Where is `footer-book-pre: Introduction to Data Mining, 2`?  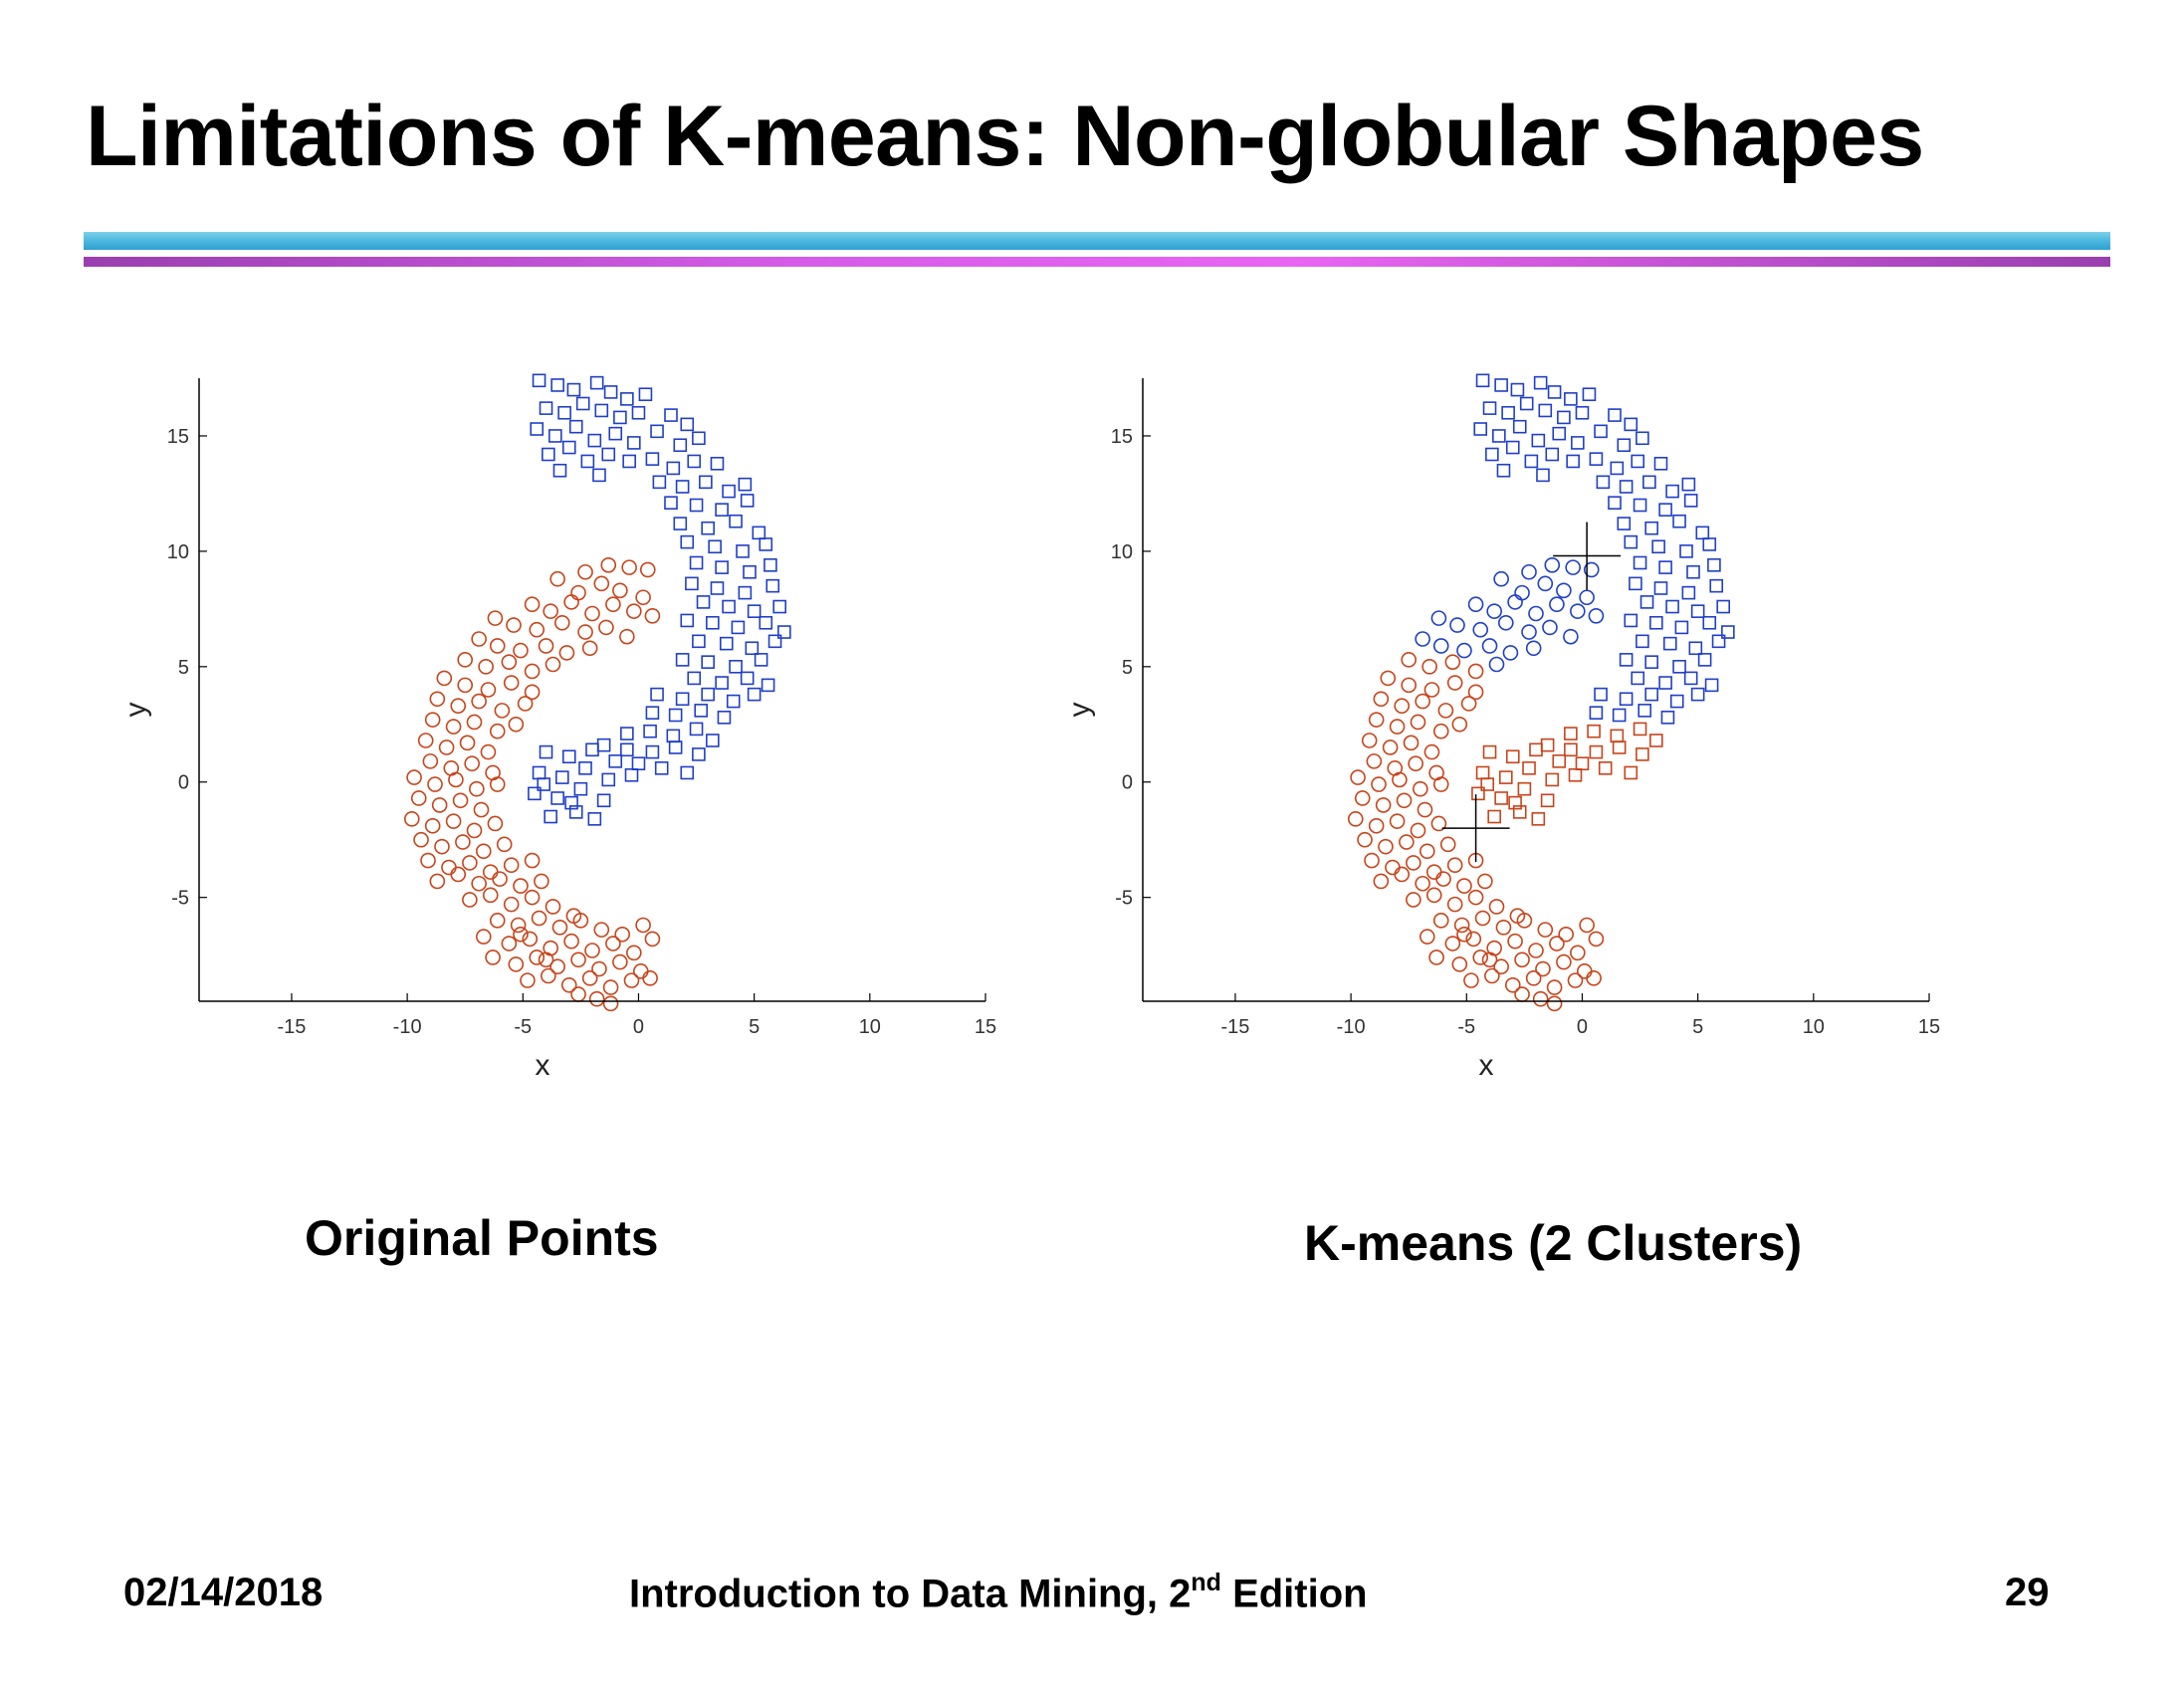
footer-book-pre: Introduction to Data Mining, 2 is located at coordinates (910, 1594).